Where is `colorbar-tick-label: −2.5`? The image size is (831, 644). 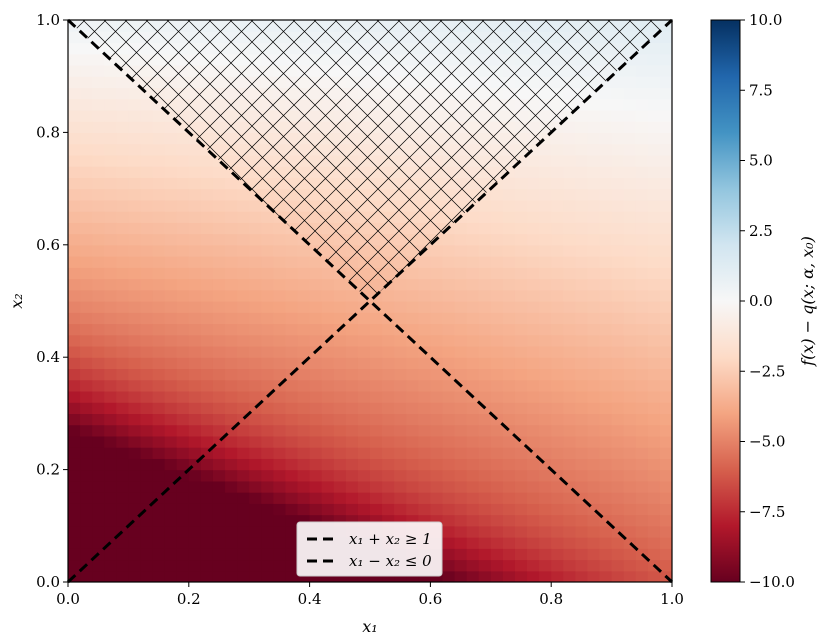
colorbar-tick-label: −2.5 is located at coordinates (767, 371).